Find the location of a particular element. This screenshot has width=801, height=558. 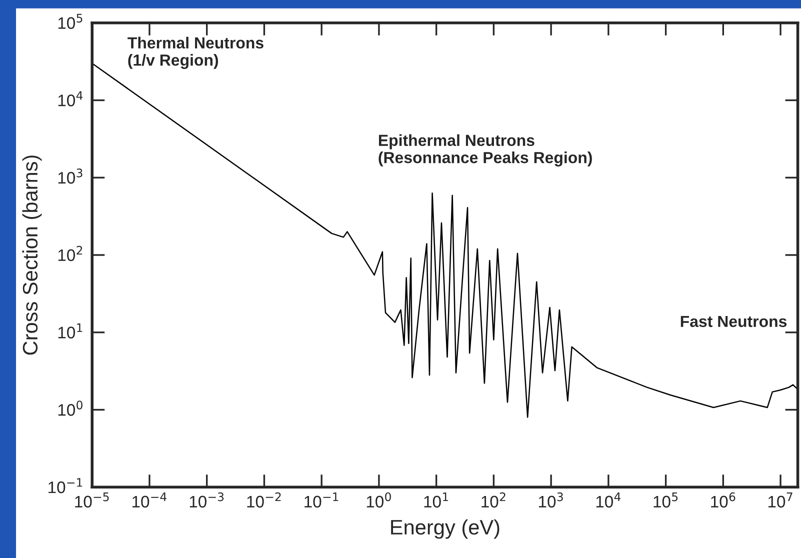

x-tick-label: 10$^{7}$ is located at coordinates (780, 500).